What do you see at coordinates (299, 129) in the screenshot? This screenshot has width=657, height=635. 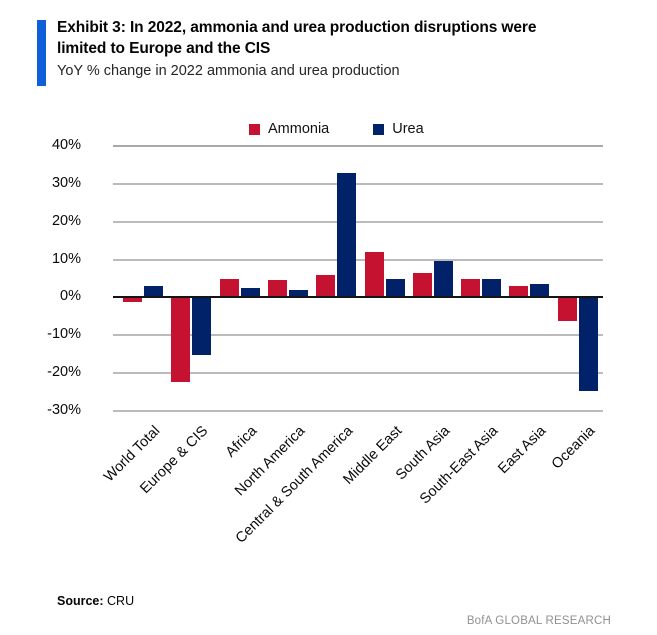 I see `legend-label-ammonia: Ammonia` at bounding box center [299, 129].